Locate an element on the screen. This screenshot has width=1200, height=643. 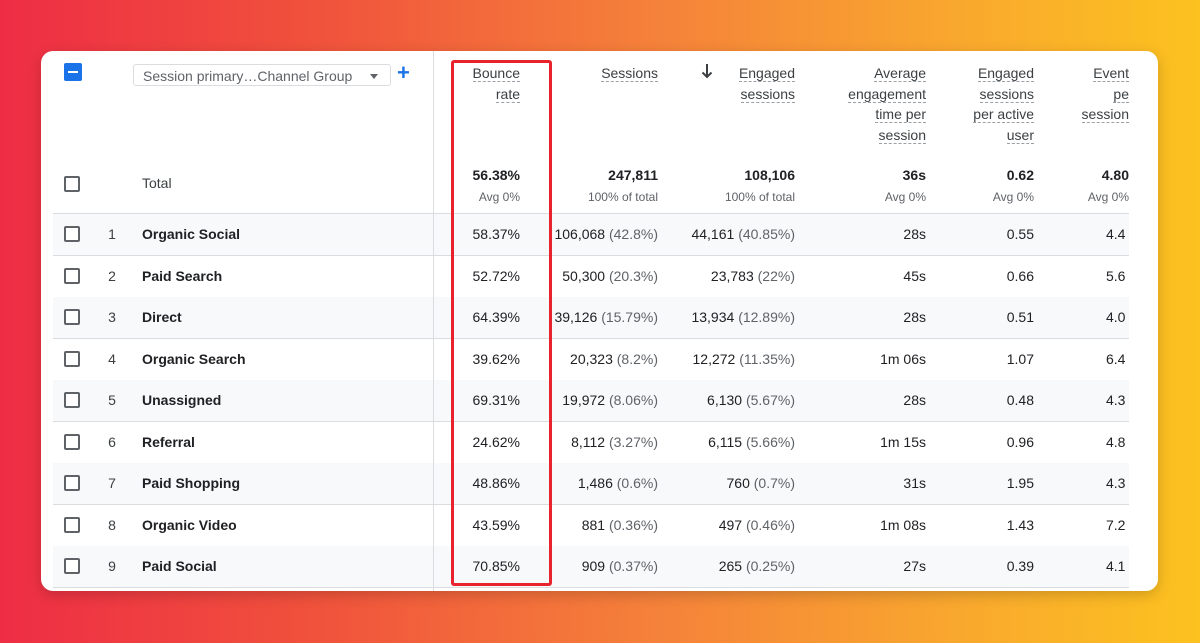
engaged-sessions-cell: 44,161 (40.85%) is located at coordinates (720, 234).